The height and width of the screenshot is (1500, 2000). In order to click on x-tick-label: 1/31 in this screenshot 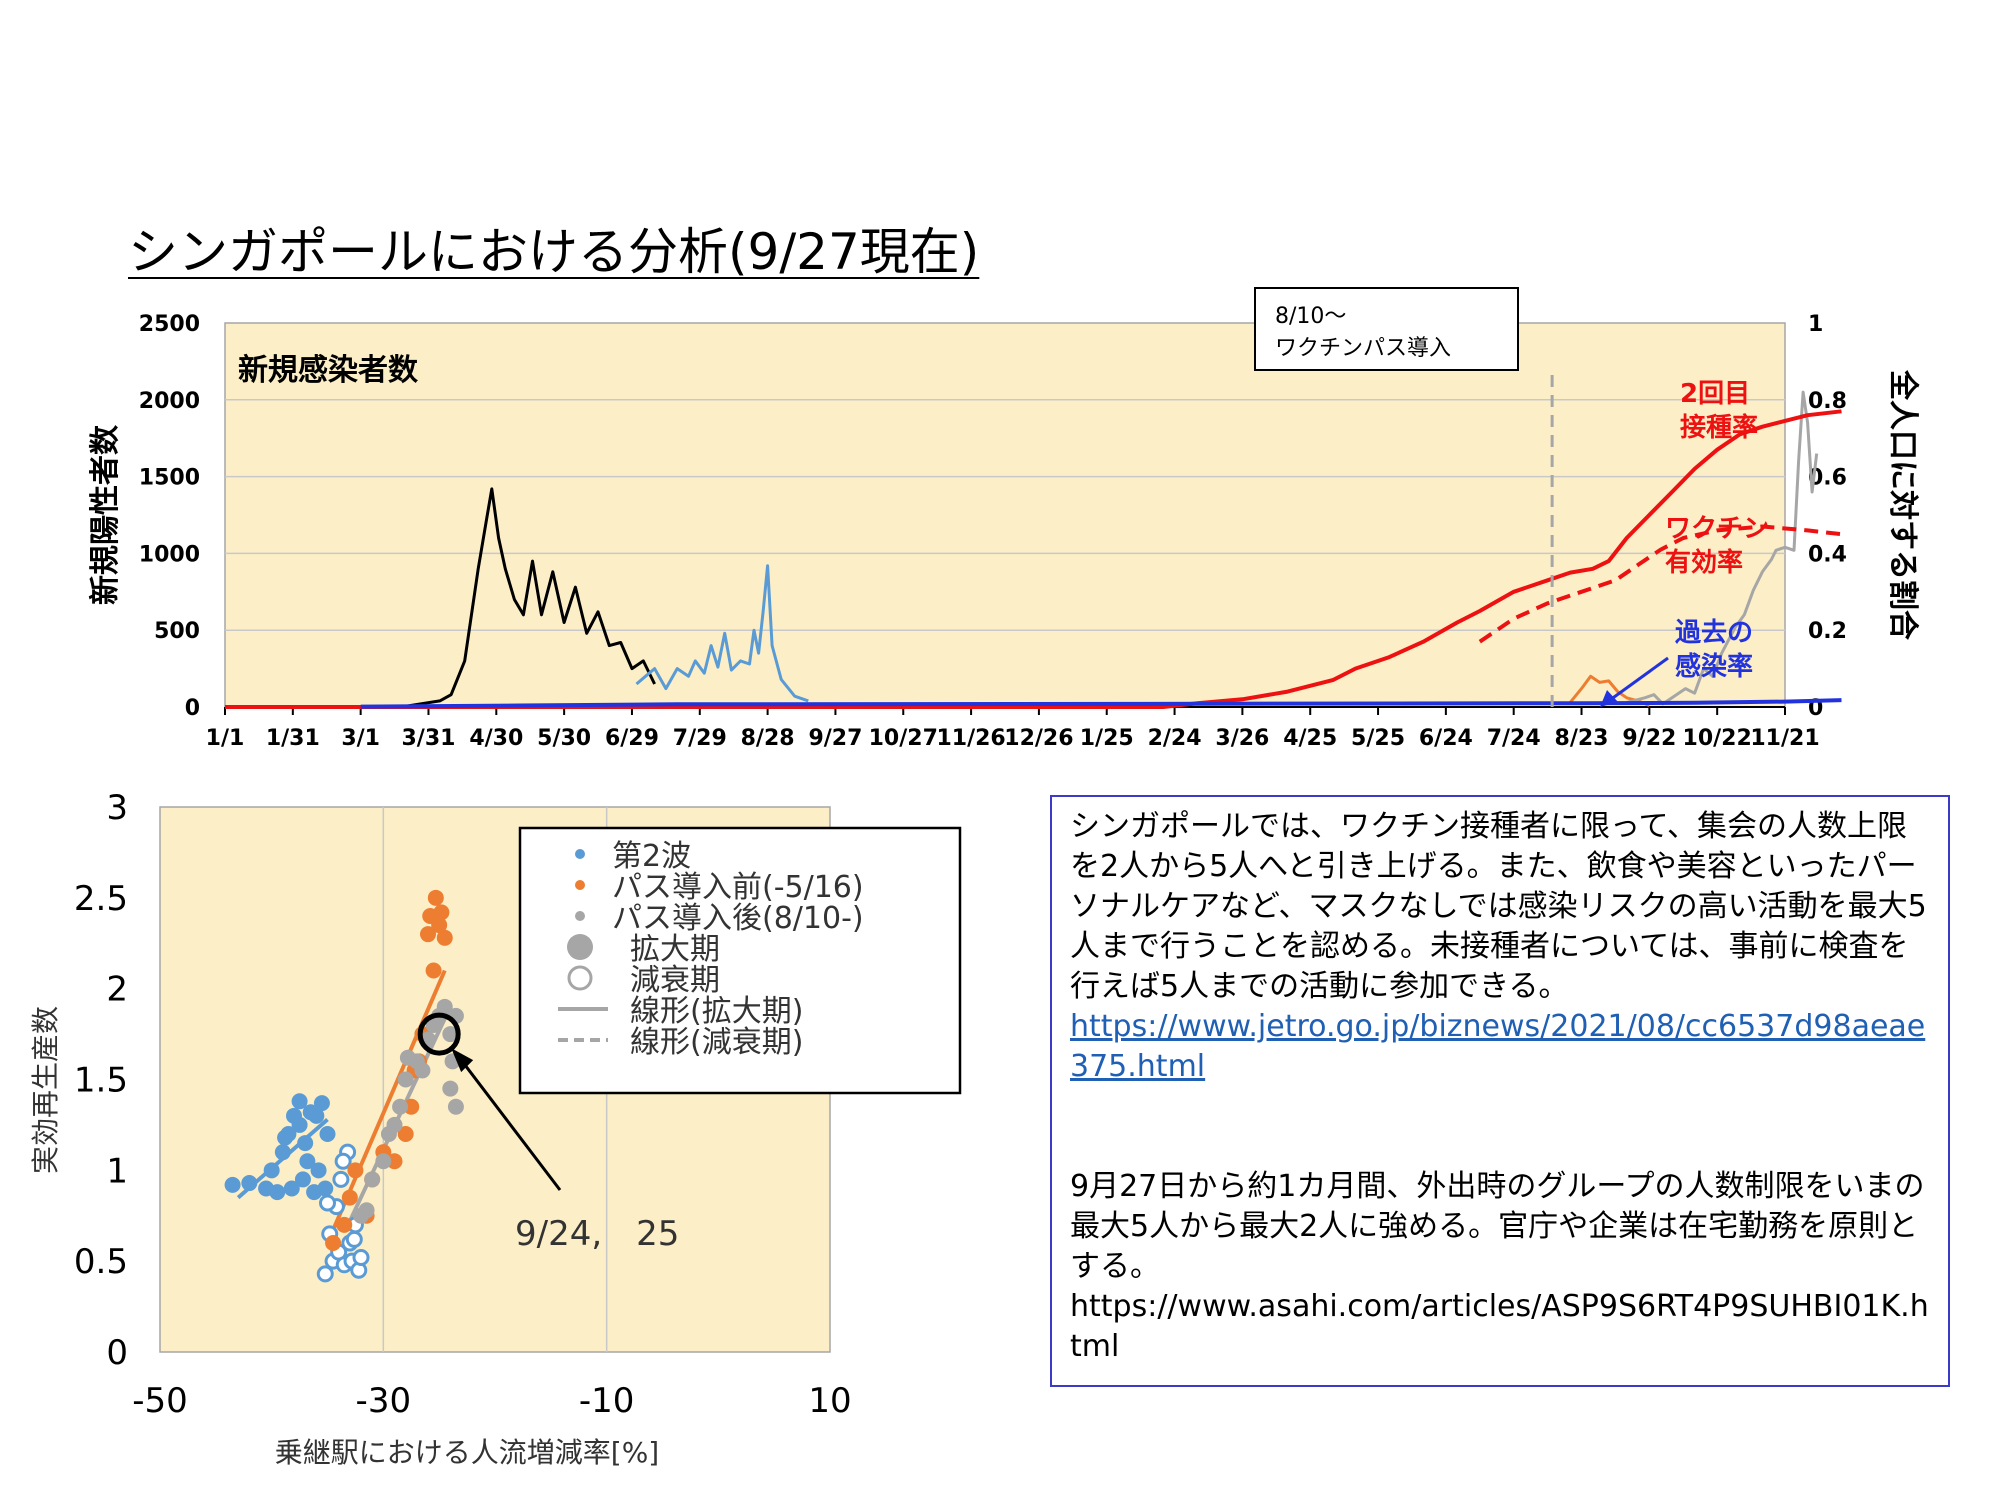, I will do `click(293, 738)`.